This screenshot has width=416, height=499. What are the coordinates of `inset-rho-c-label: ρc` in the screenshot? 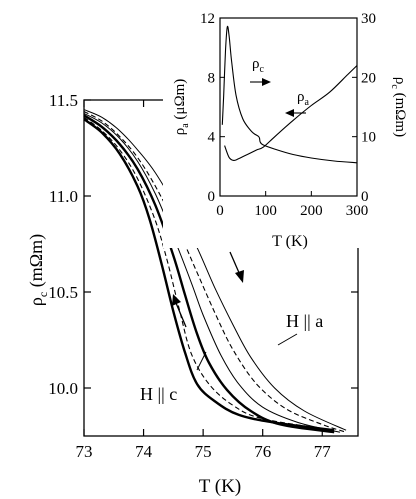 It's located at (258, 65).